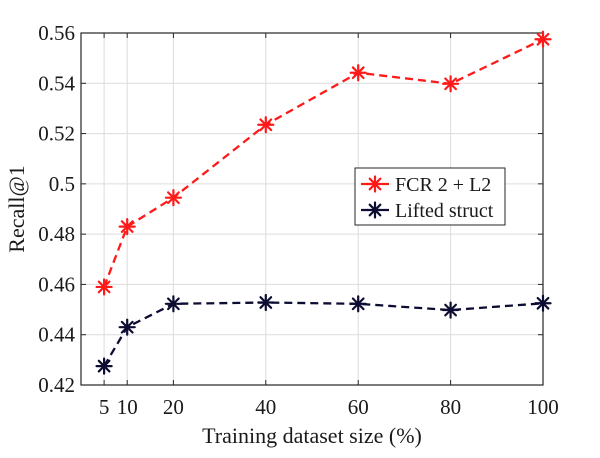  What do you see at coordinates (127, 407) in the screenshot?
I see `x-tick-label: 10` at bounding box center [127, 407].